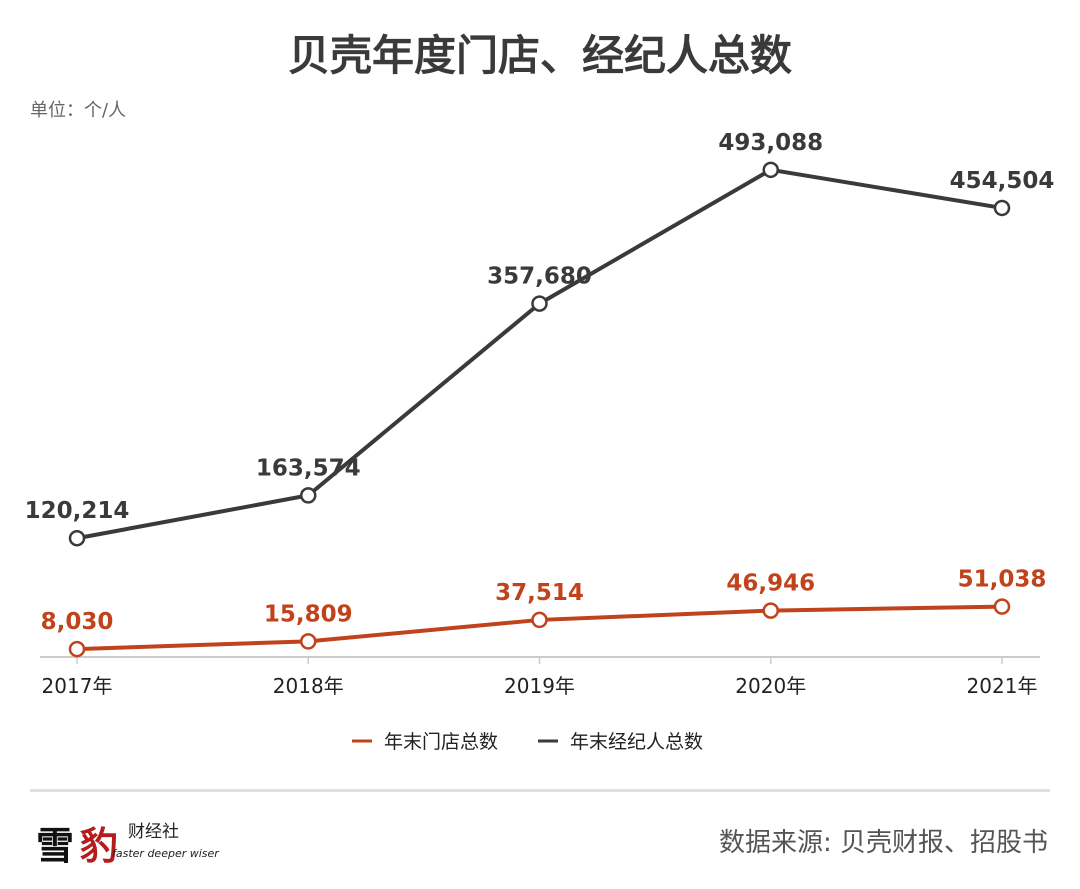 This screenshot has height=889, width=1080. What do you see at coordinates (1002, 181) in the screenshot?
I see `data-label: 454,504` at bounding box center [1002, 181].